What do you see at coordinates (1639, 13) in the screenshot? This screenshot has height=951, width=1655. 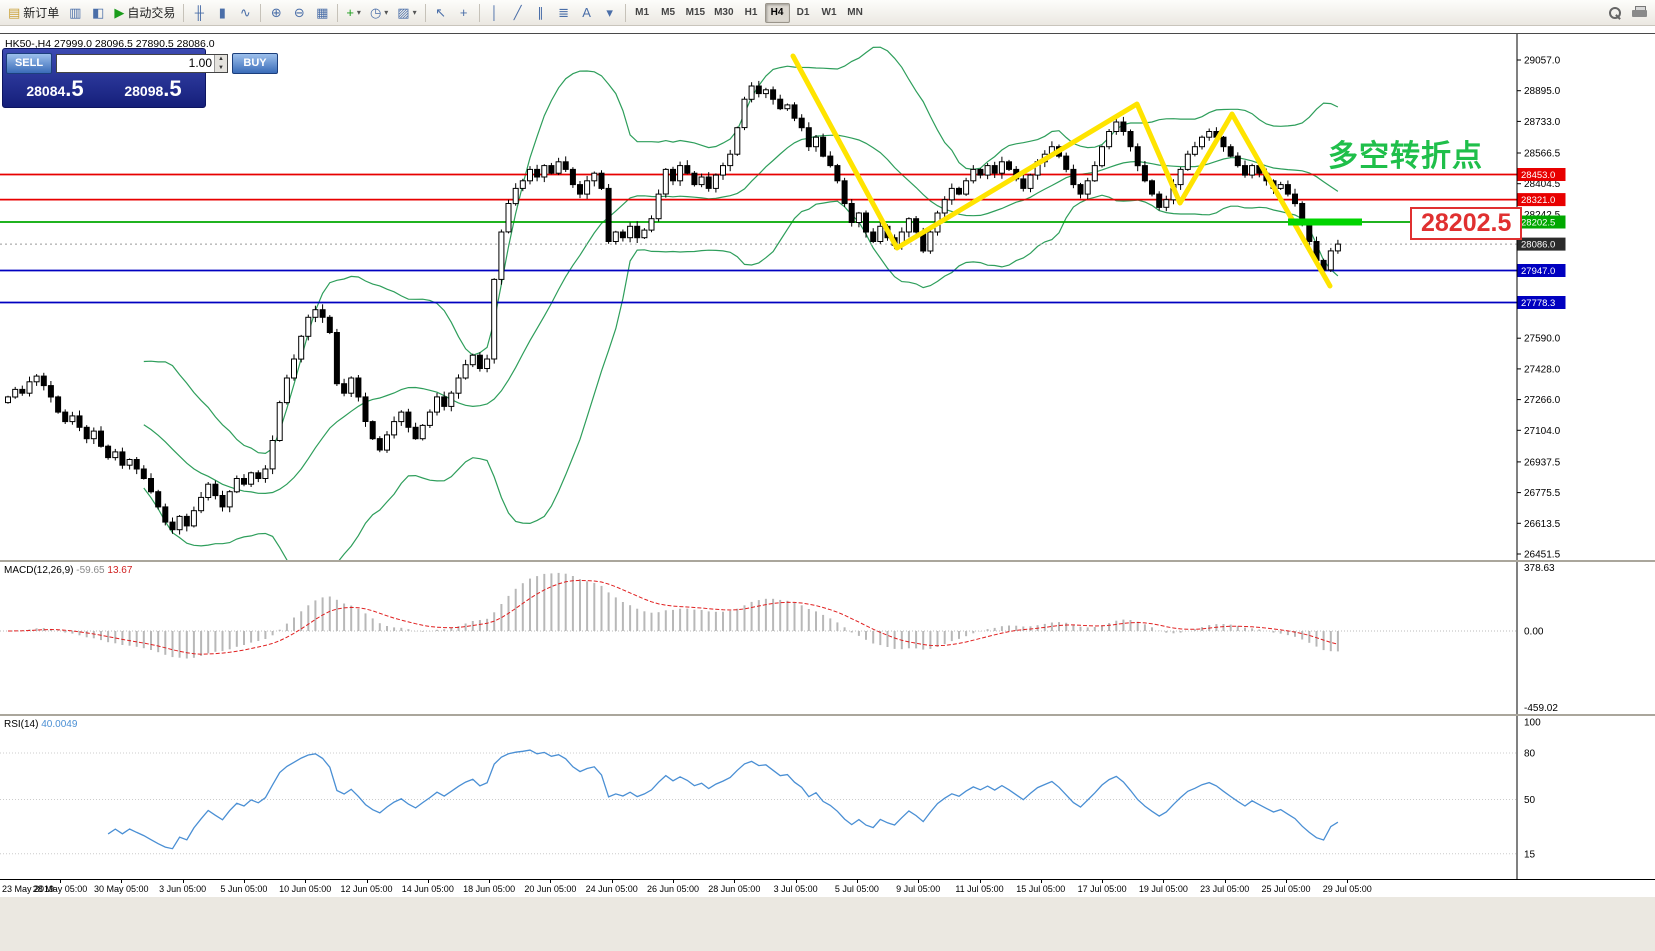 I see `toolbar-print-button` at bounding box center [1639, 13].